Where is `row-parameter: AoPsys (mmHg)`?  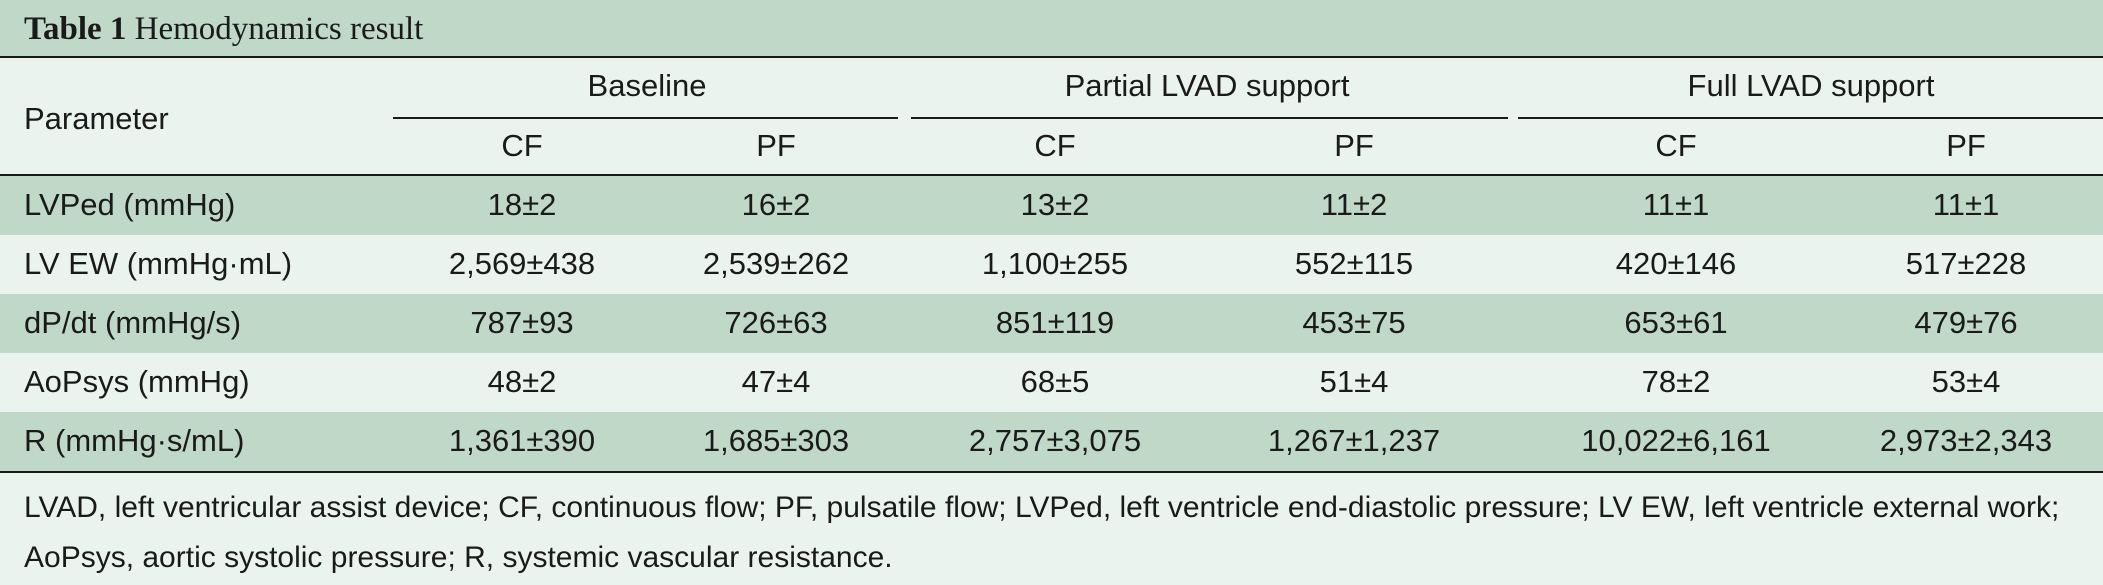
row-parameter: AoPsys (mmHg) is located at coordinates (137, 381).